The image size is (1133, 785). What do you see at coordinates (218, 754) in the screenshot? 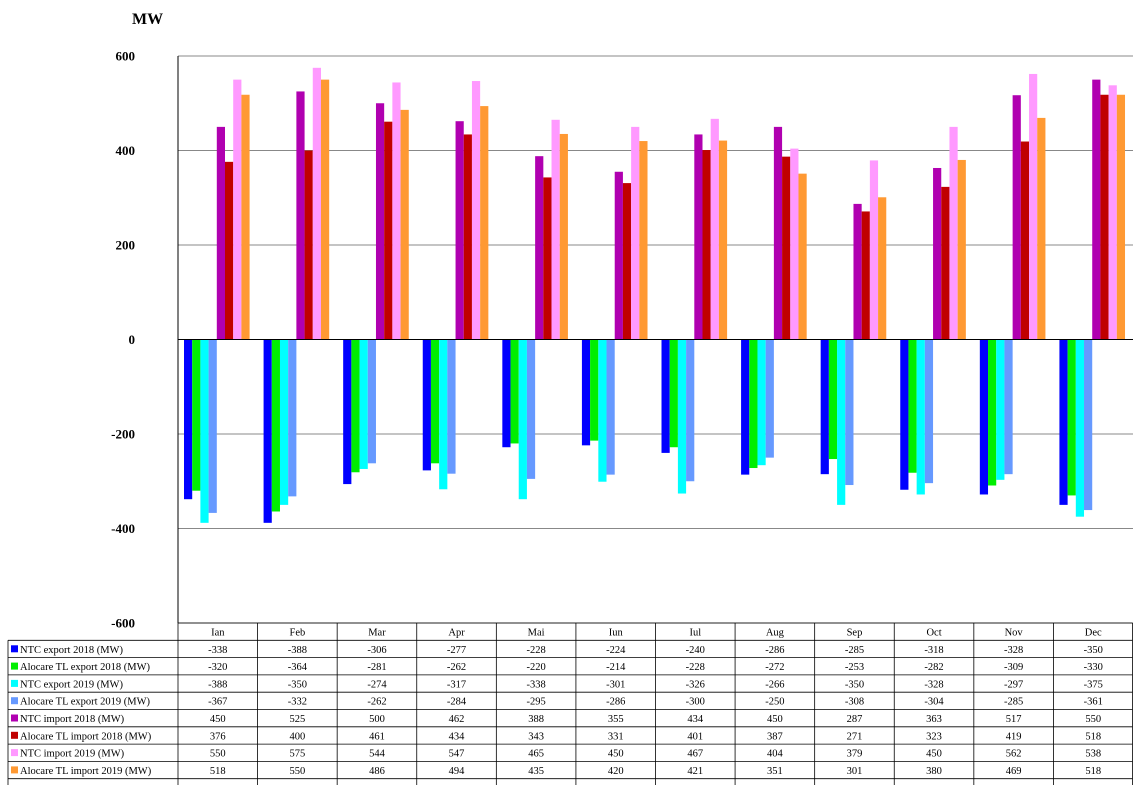
I see `table-cell: 550` at bounding box center [218, 754].